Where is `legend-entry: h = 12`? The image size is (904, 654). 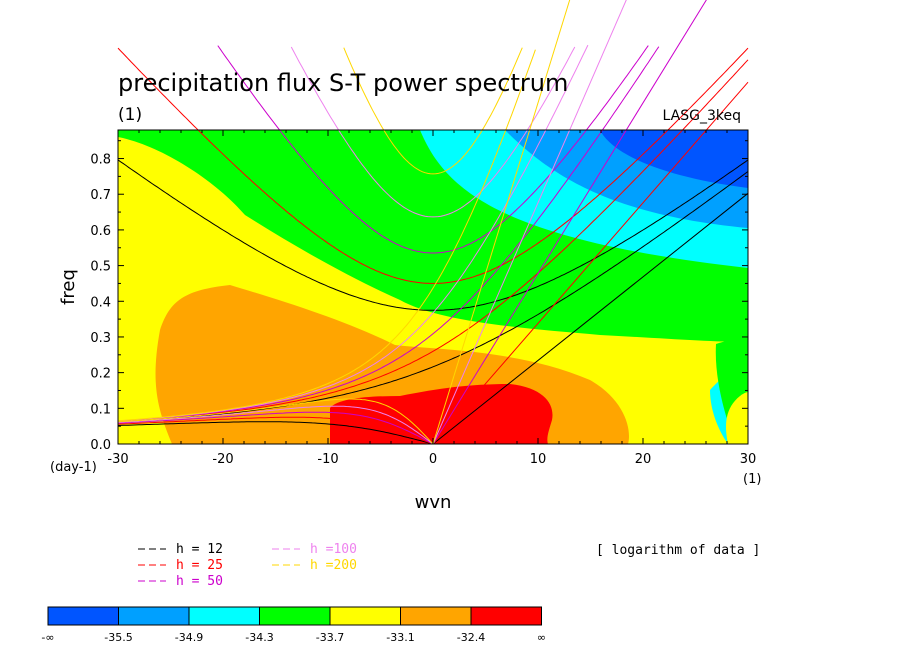
legend-entry: h = 12 is located at coordinates (180, 549).